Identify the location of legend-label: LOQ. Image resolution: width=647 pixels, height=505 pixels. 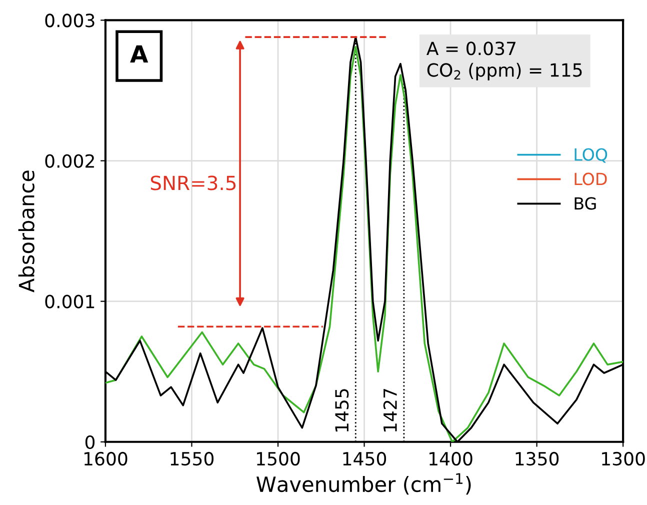
(591, 155).